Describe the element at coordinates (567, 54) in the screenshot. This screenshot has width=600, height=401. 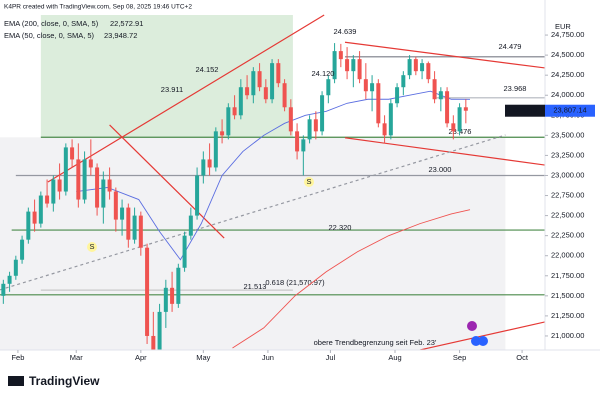
I see `y-tick-label: 24,500.00` at that location.